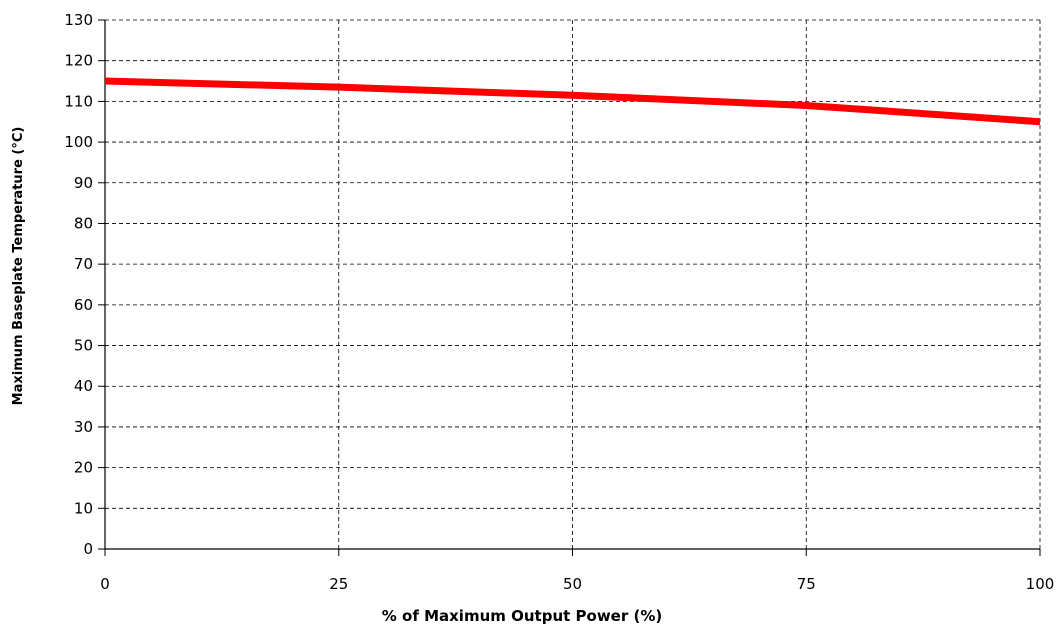  What do you see at coordinates (83, 508) in the screenshot?
I see `y-tick-label-10: 10` at bounding box center [83, 508].